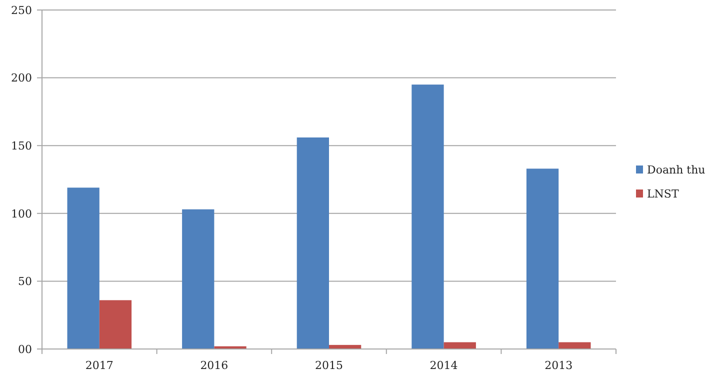 This screenshot has height=378, width=720. What do you see at coordinates (214, 365) in the screenshot?
I see `x-tick-label: 2016` at bounding box center [214, 365].